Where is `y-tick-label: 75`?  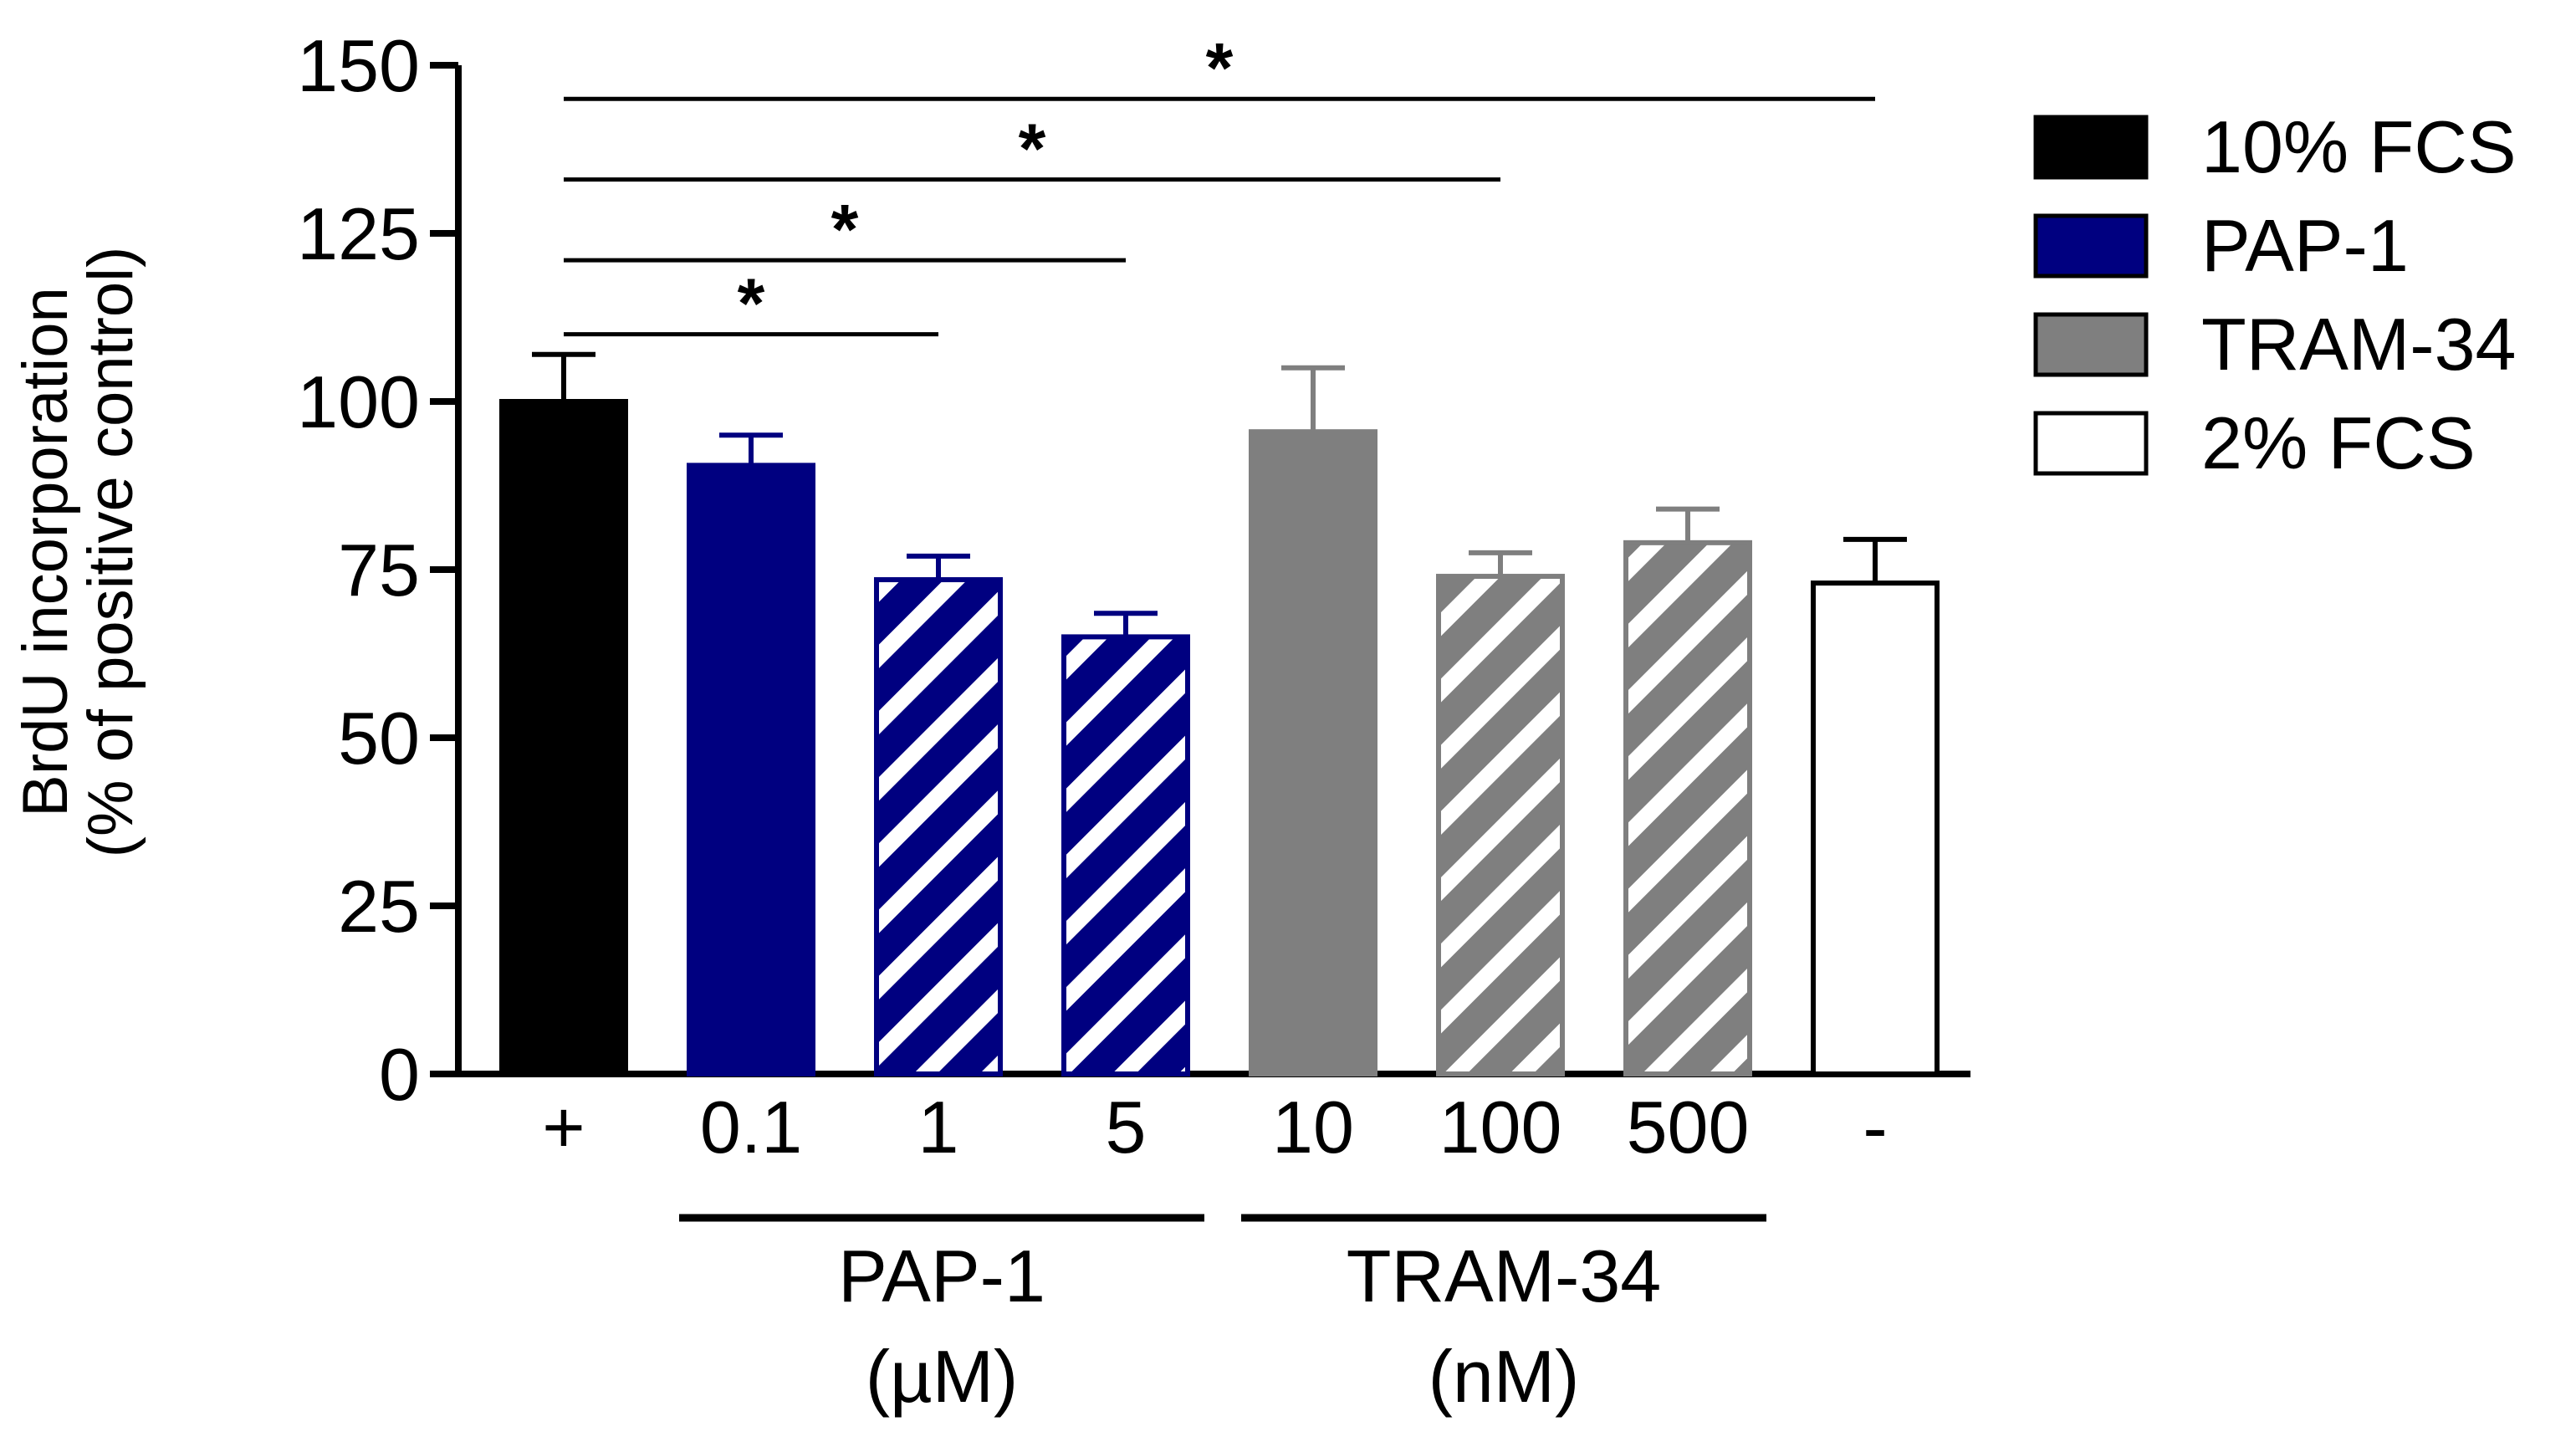
y-tick-label: 75 is located at coordinates (379, 570).